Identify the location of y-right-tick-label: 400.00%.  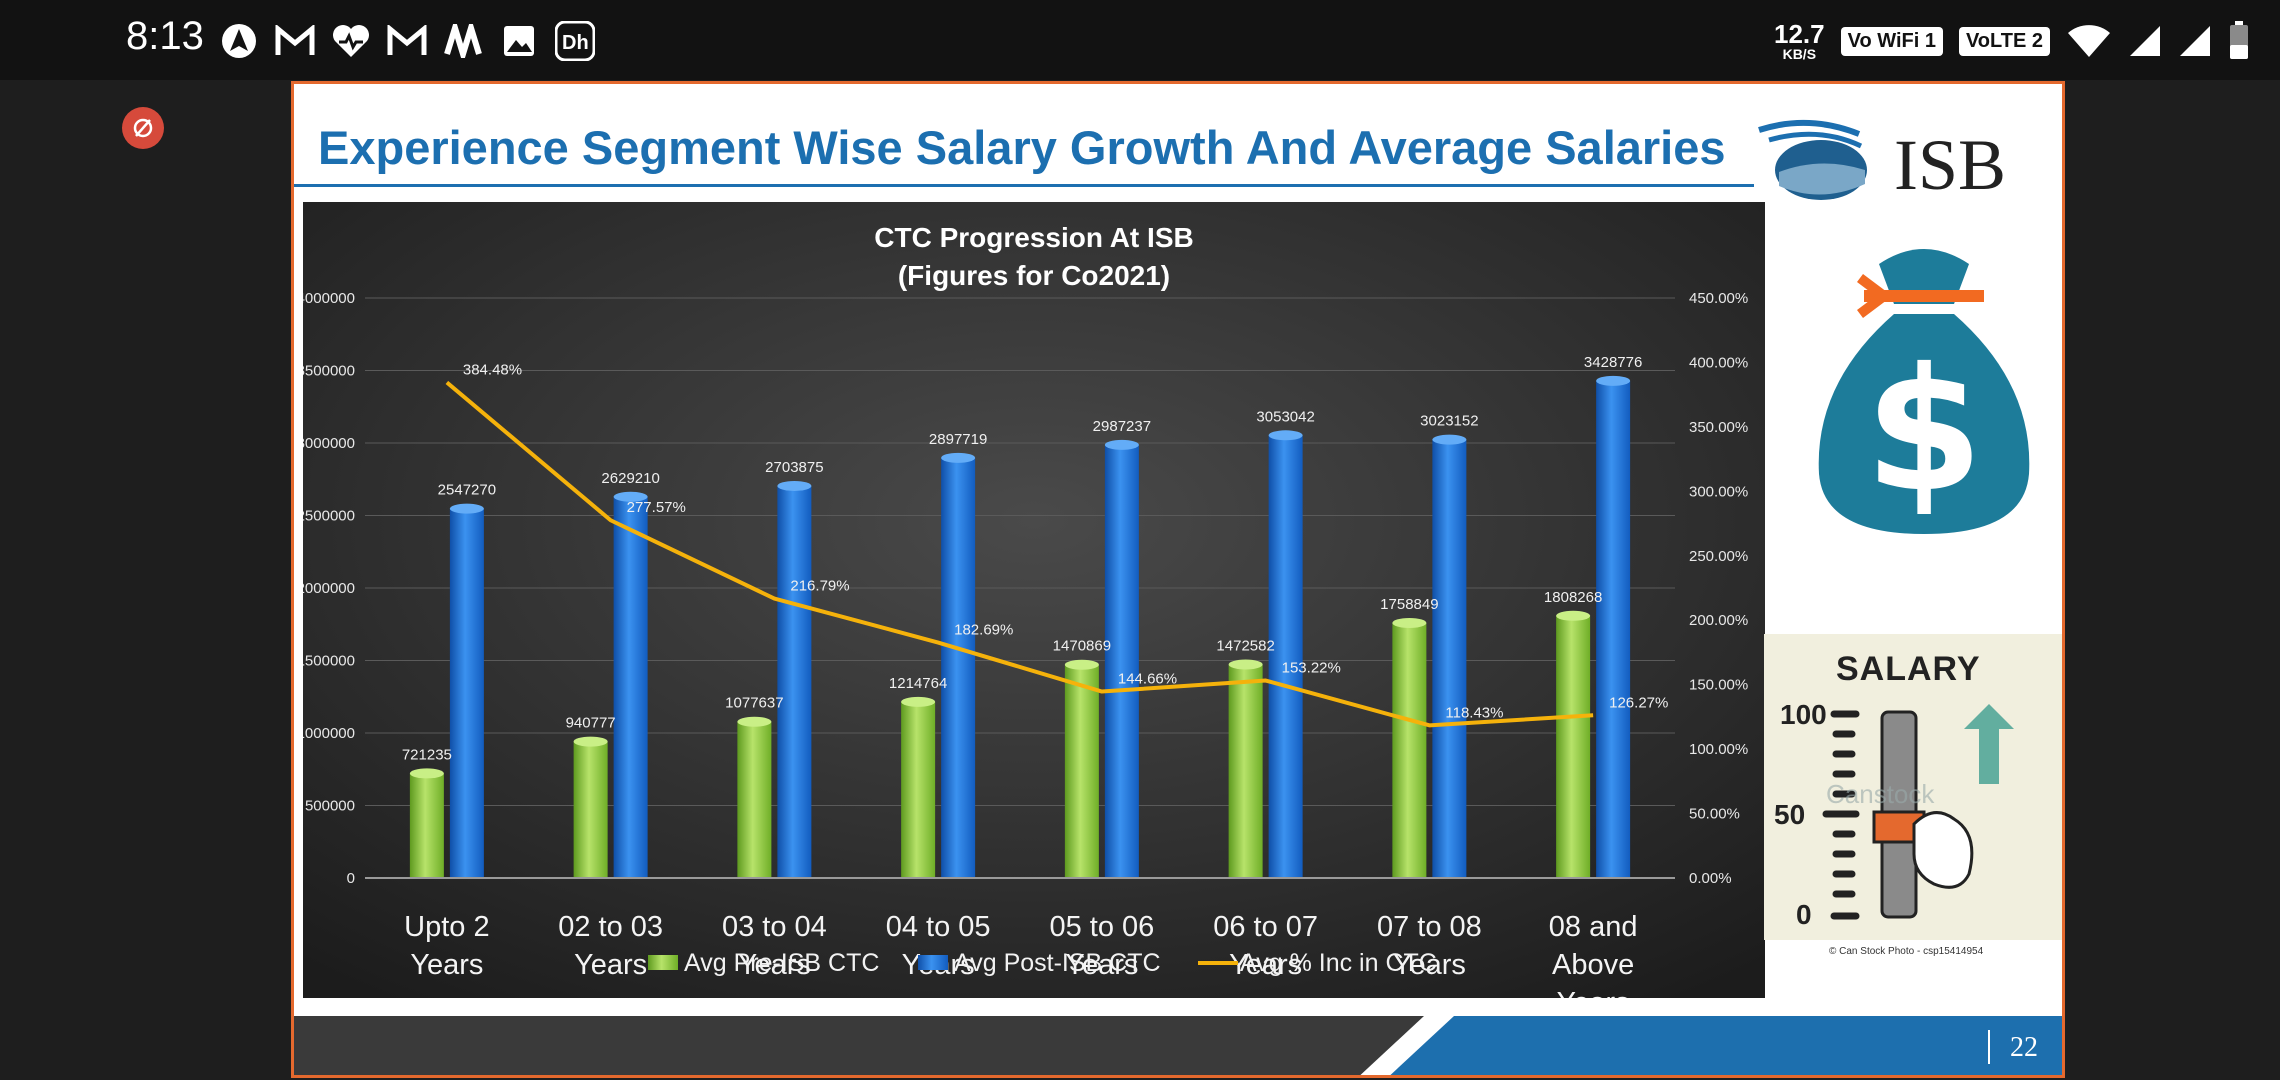
(1718, 362).